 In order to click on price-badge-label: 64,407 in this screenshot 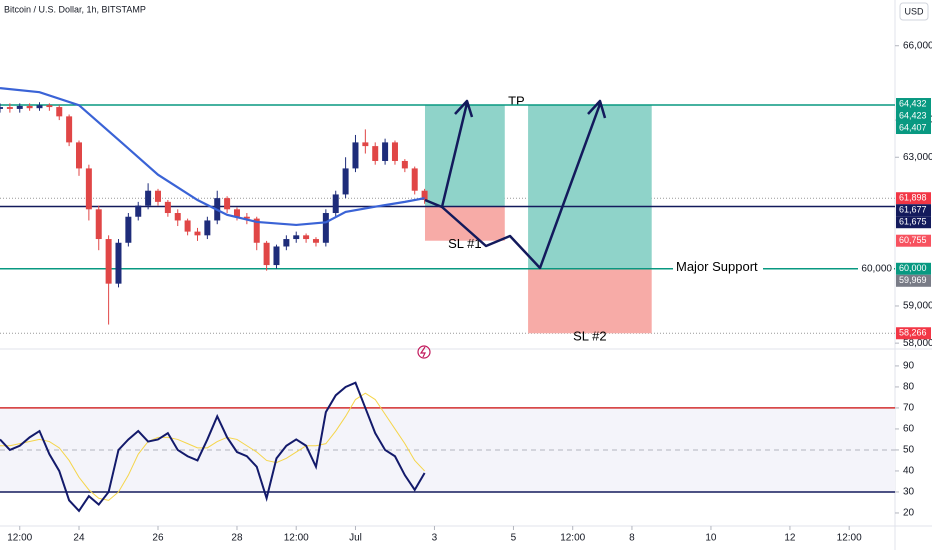, I will do `click(913, 127)`.